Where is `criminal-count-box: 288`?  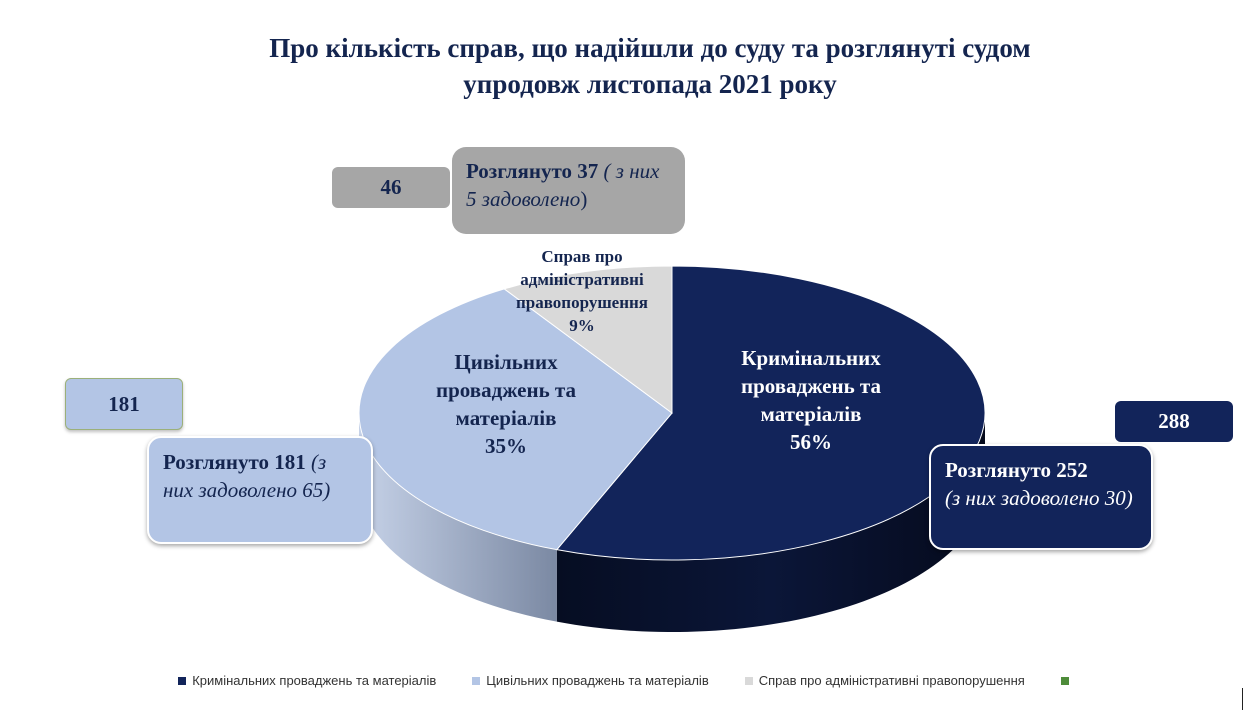
criminal-count-box: 288 is located at coordinates (1174, 421).